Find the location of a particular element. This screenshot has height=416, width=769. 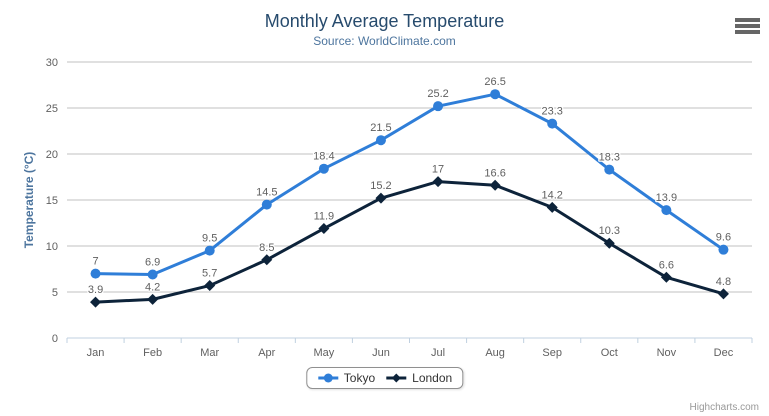

tokyo-series-symbol is located at coordinates (327, 378).